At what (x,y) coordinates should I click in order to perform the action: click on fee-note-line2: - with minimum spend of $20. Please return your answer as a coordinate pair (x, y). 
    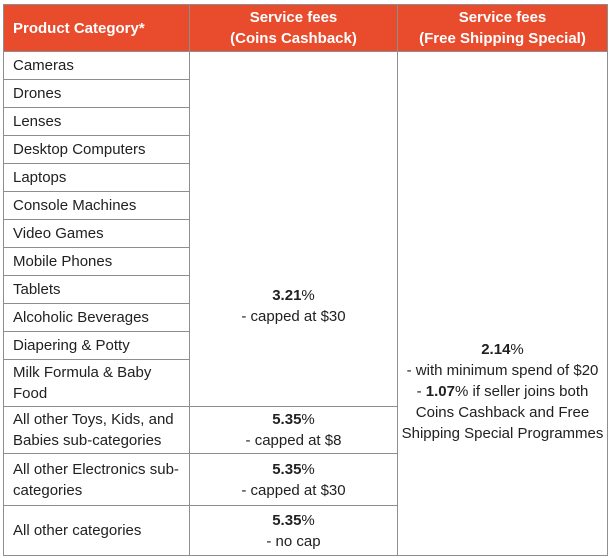
    Looking at the image, I should click on (502, 370).